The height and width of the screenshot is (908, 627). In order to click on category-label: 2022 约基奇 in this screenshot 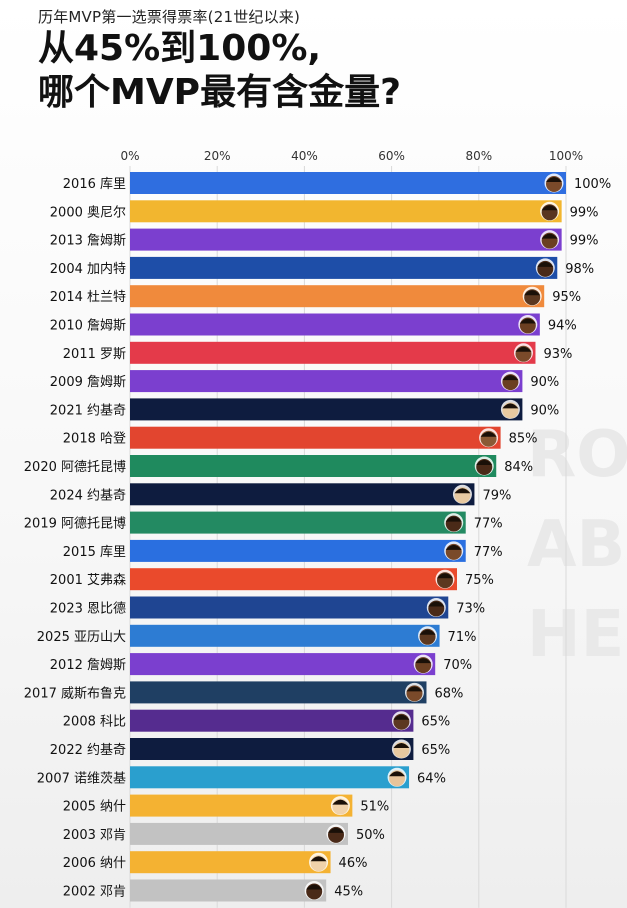, I will do `click(88, 750)`.